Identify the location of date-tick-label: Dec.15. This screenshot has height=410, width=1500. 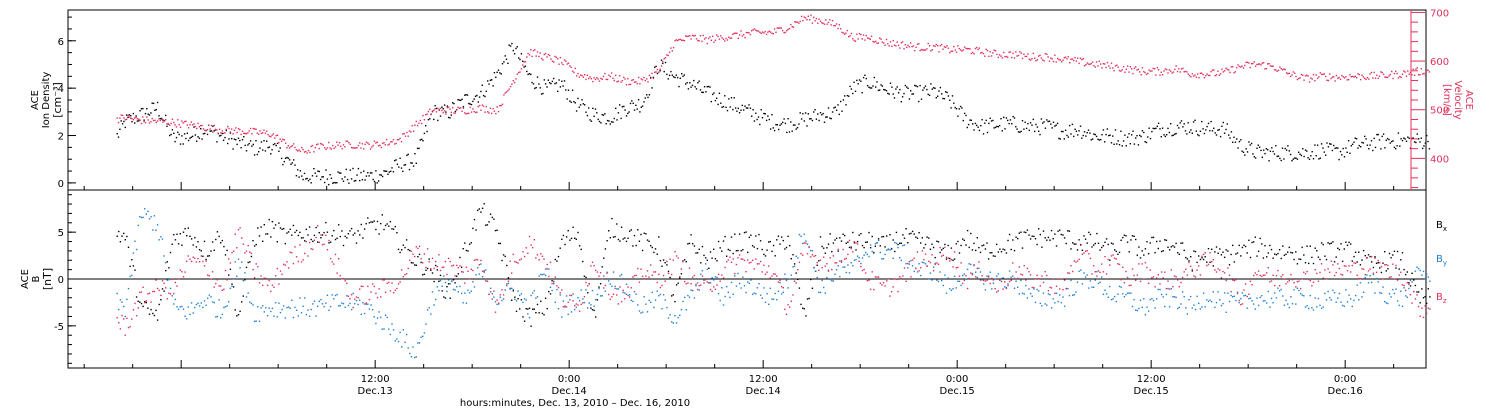
(957, 391).